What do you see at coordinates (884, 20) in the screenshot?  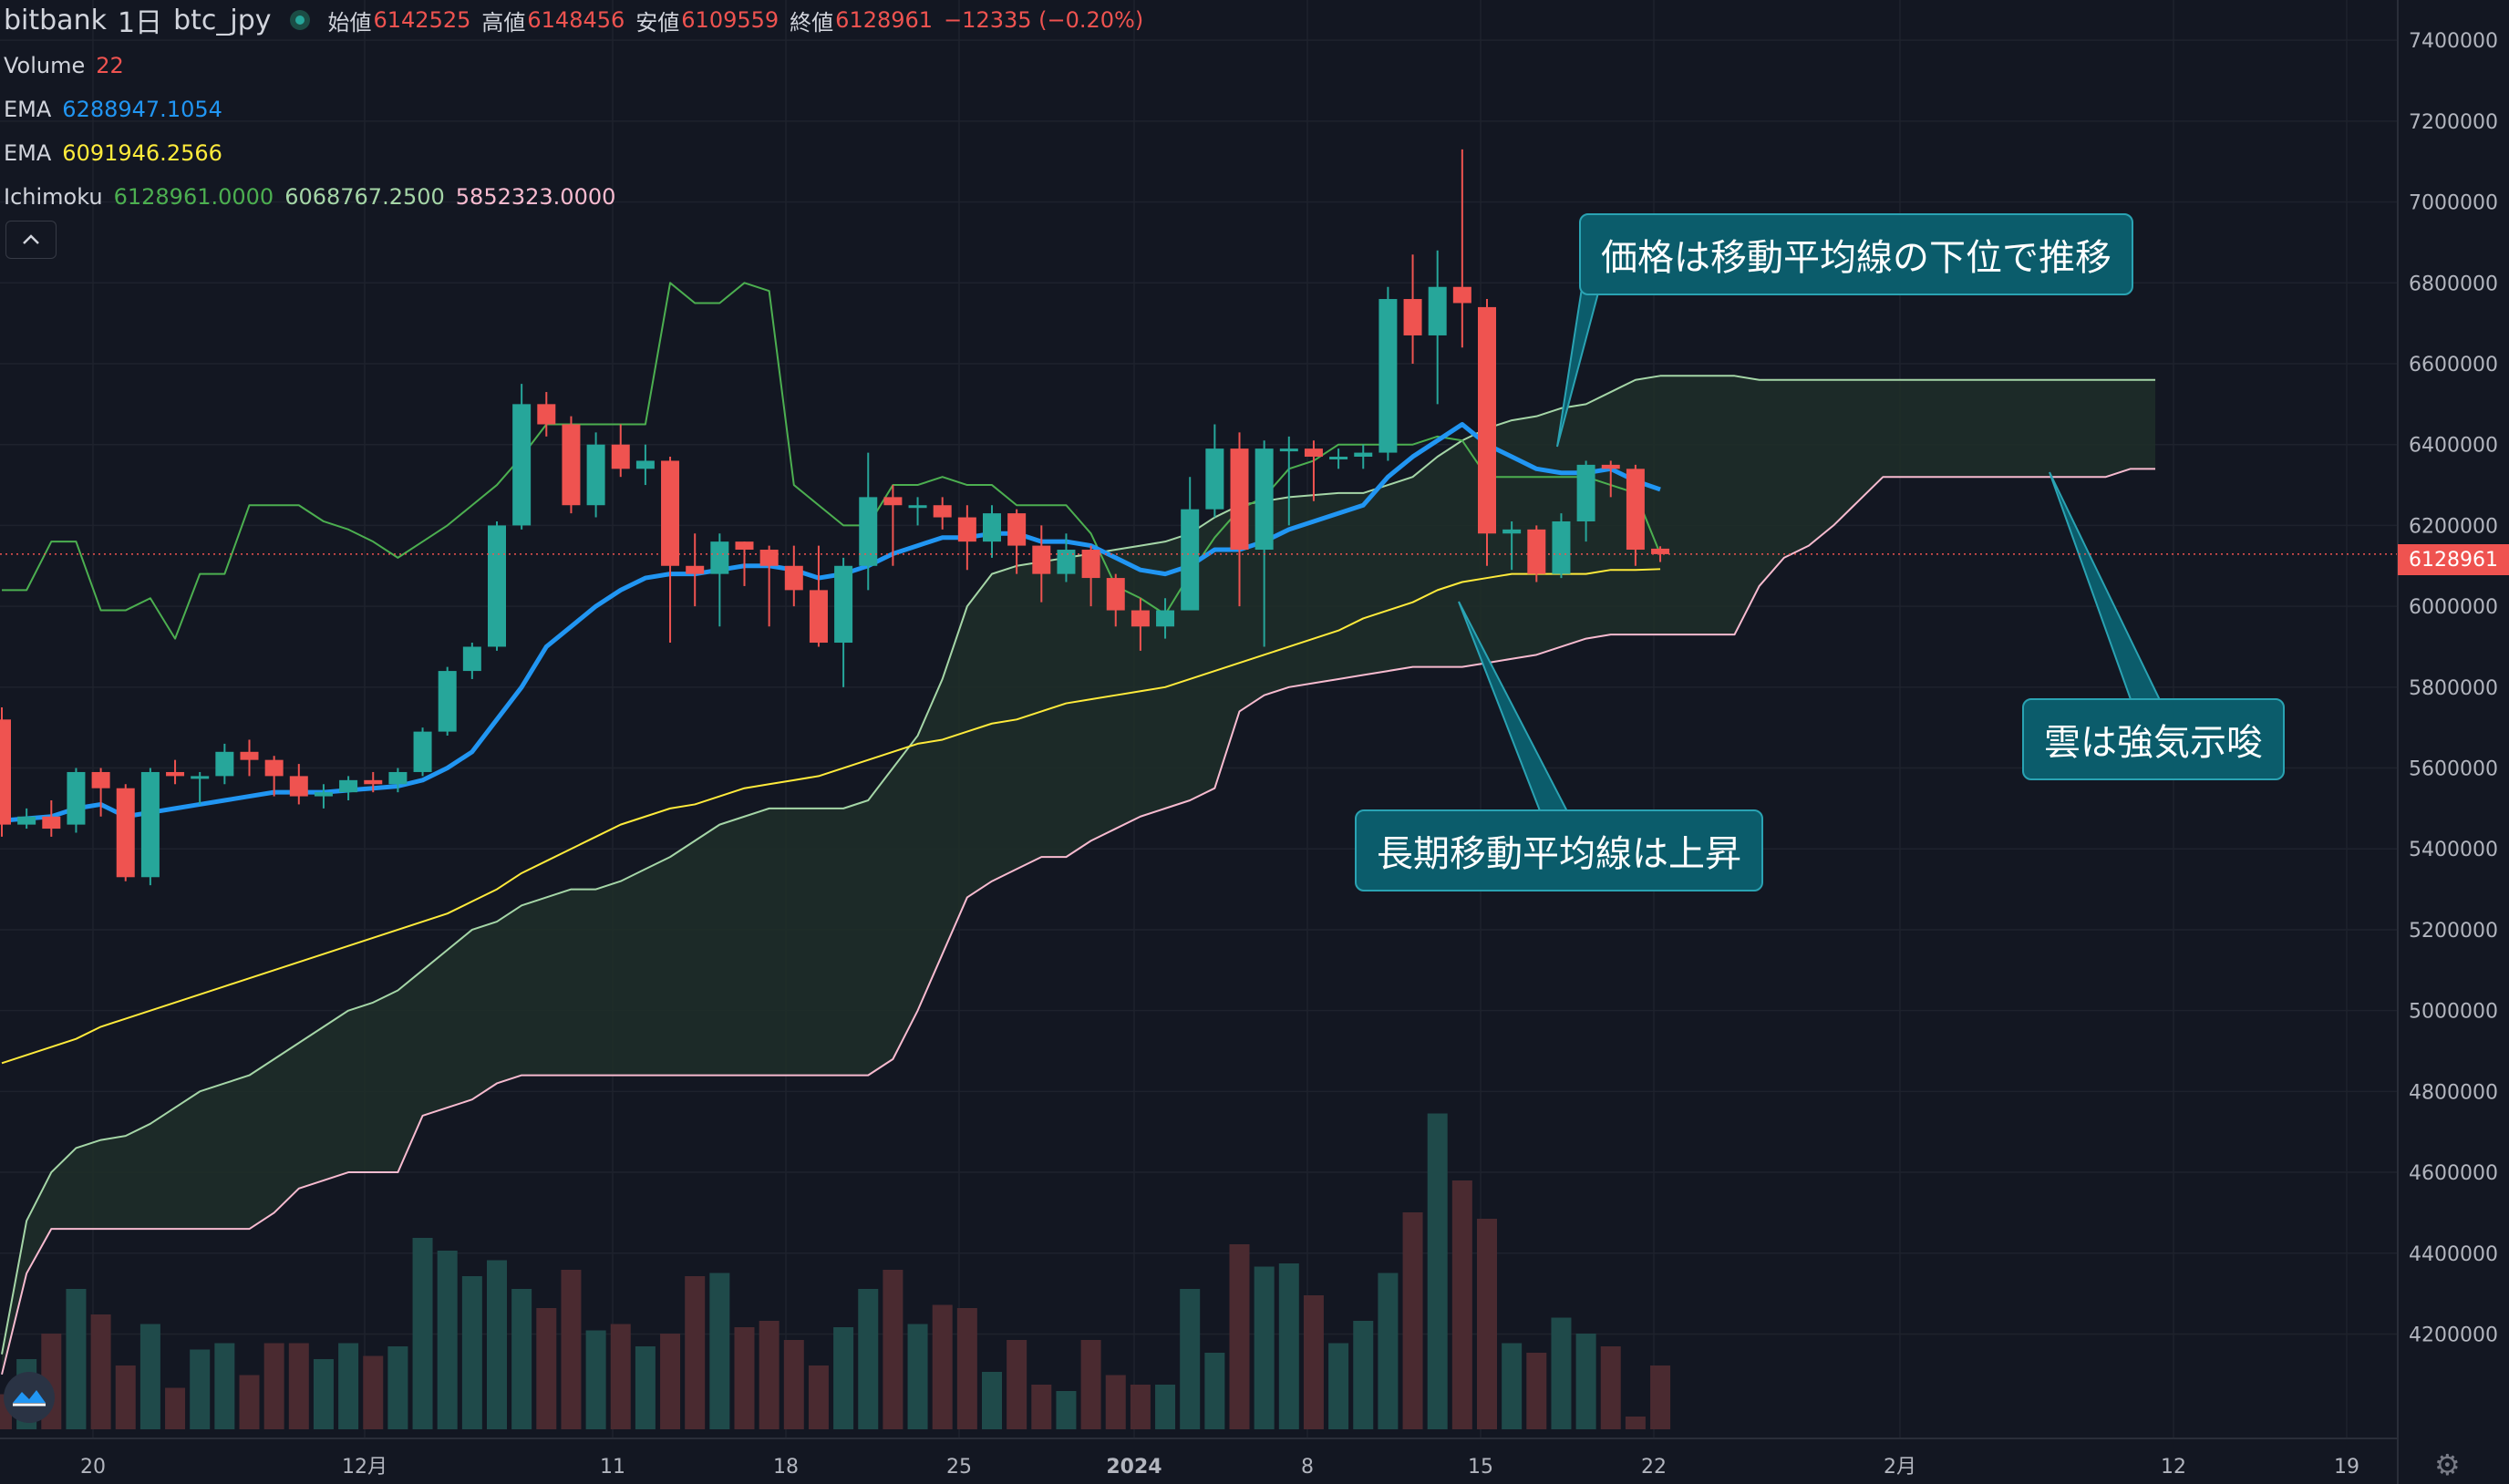 I see `close-value: 6128961` at bounding box center [884, 20].